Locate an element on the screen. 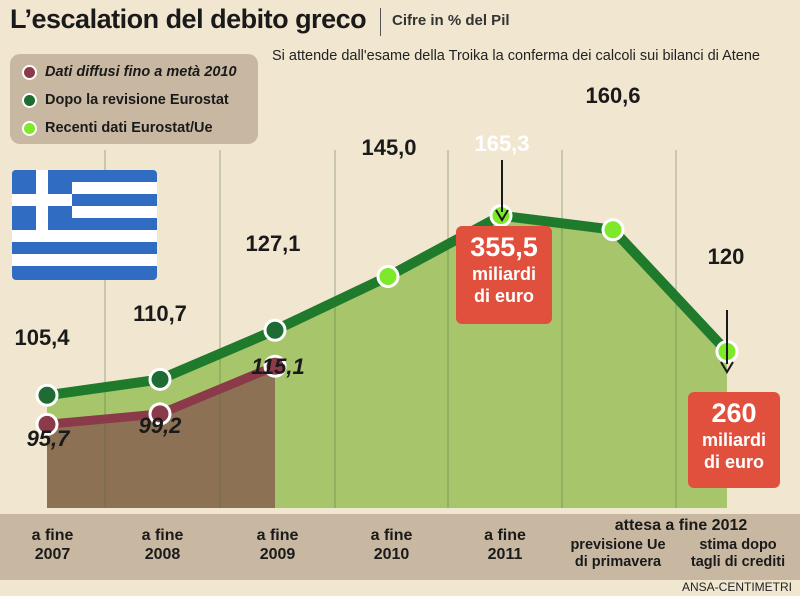  legend-label: Dati diffusi fino a metà 2010 is located at coordinates (141, 72).